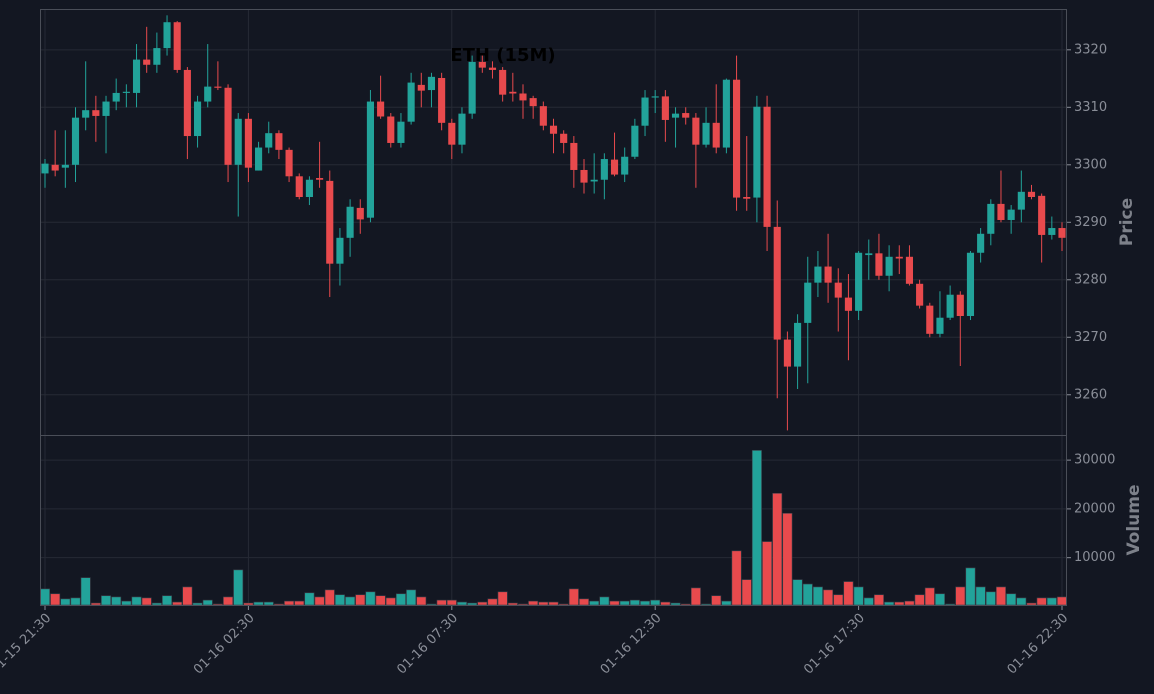 The height and width of the screenshot is (694, 1154). What do you see at coordinates (1134, 519) in the screenshot?
I see `volume-axis-label: Volume` at bounding box center [1134, 519].